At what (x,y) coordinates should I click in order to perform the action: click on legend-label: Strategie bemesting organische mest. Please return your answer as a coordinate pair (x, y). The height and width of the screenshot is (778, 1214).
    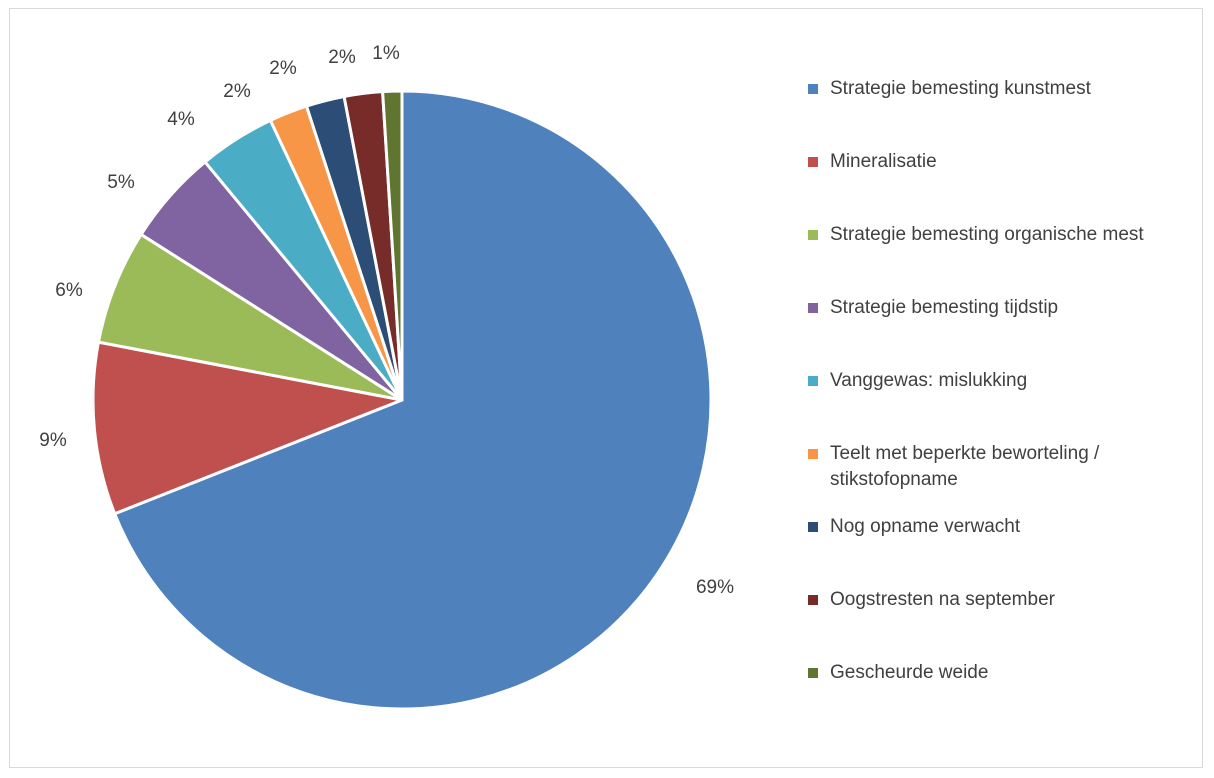
    Looking at the image, I should click on (987, 234).